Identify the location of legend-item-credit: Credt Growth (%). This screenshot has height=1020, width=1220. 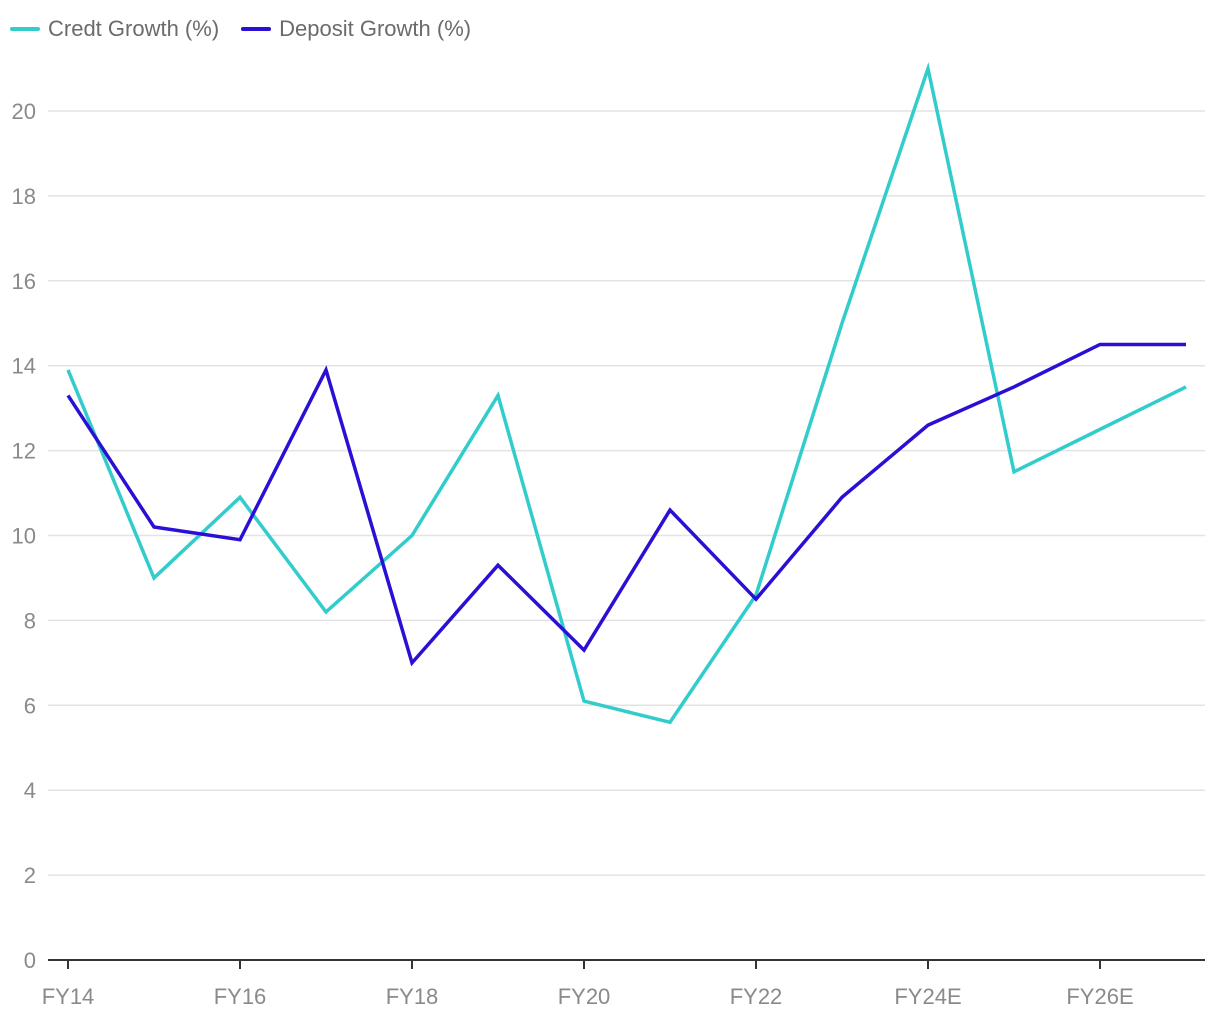
(114, 29).